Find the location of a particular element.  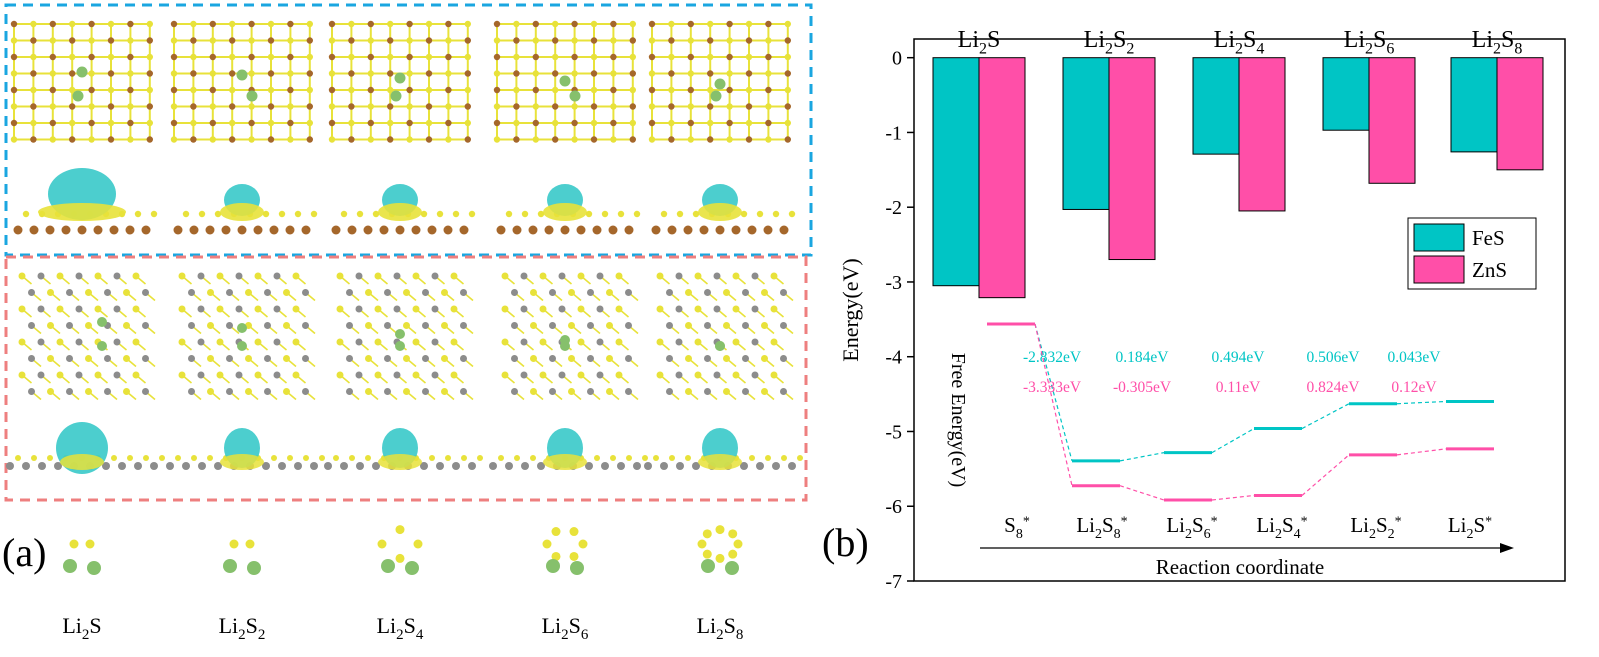

category-labels: Li2S Li2S2 Li2S4 Li2S6 Li2S8 is located at coordinates (1240, 42).